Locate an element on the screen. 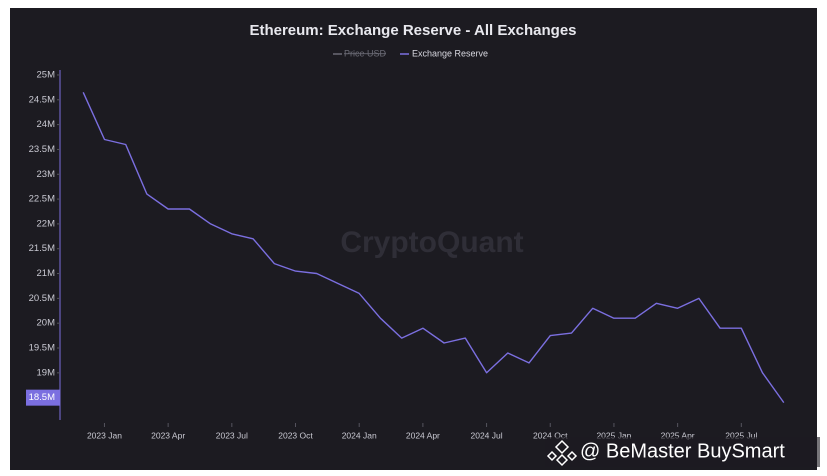 The width and height of the screenshot is (827, 476). x-tick-label: 2023 Apr is located at coordinates (168, 435).